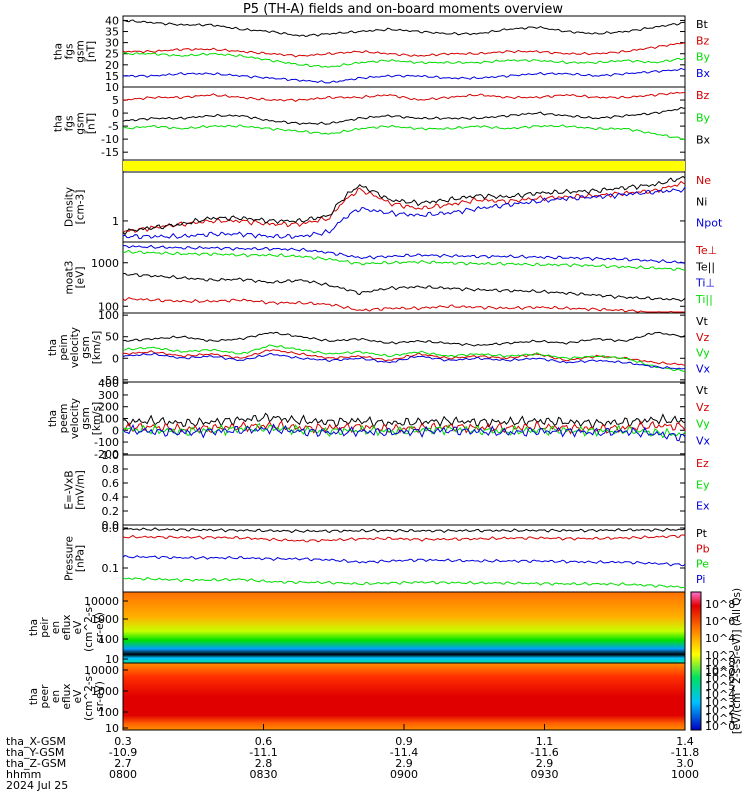 This screenshot has height=800, width=750. I want to click on spec-ylabel-0-0: tha, so click(34, 627).